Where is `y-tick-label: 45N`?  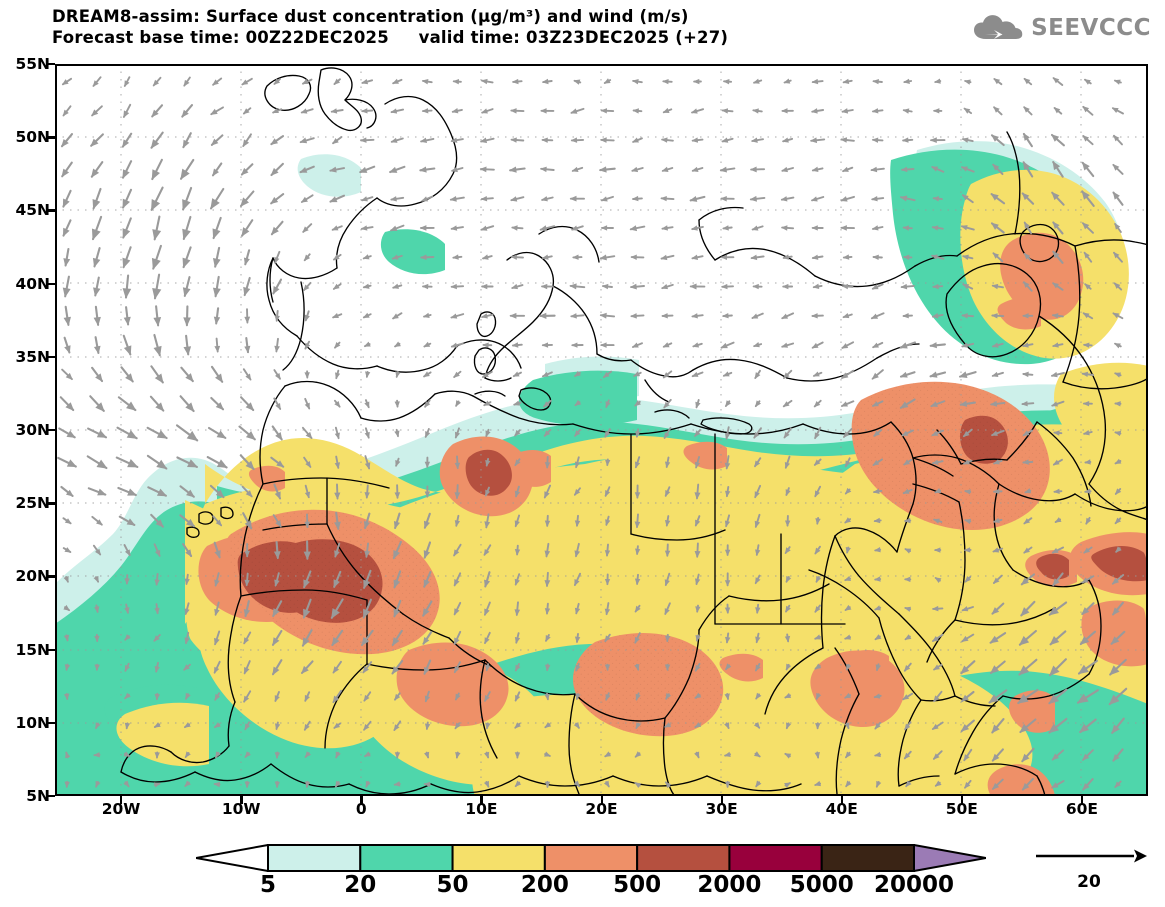 y-tick-label: 45N is located at coordinates (32, 210).